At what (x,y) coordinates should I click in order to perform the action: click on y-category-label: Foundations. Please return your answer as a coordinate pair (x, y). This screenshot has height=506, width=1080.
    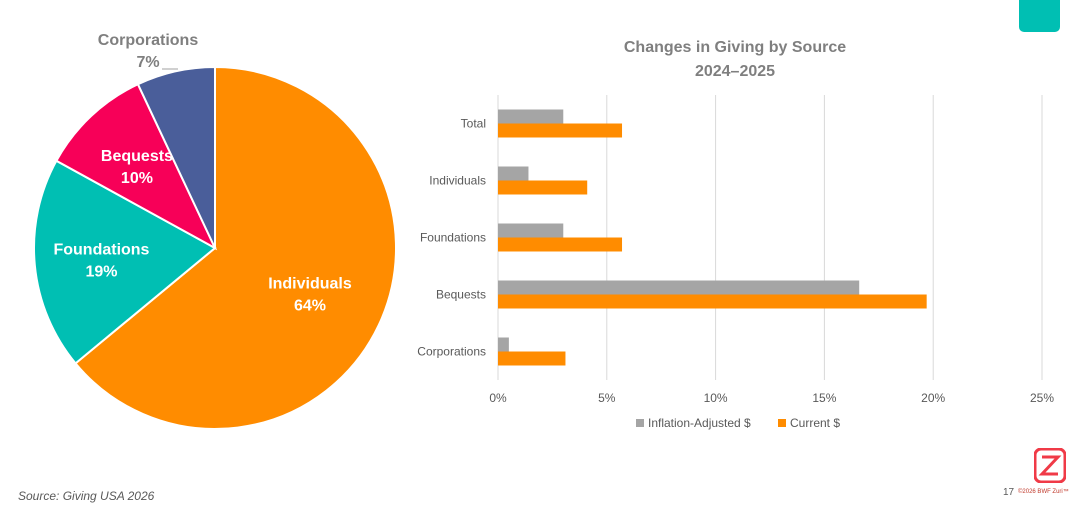
    Looking at the image, I should click on (453, 238).